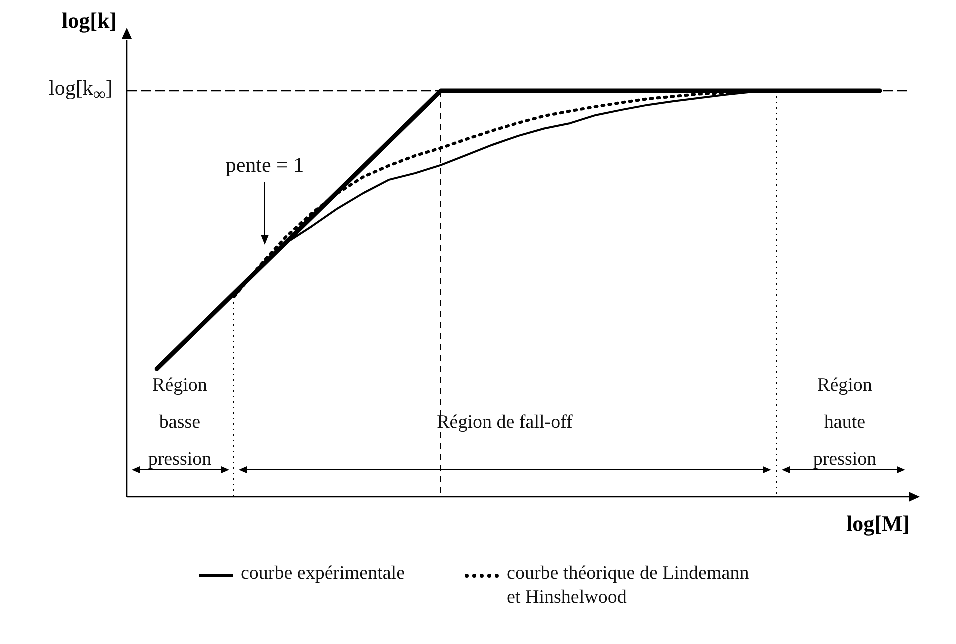 This screenshot has width=956, height=644. What do you see at coordinates (81, 91) in the screenshot?
I see `ref-line-label: log[k$_{∞}$]` at bounding box center [81, 91].